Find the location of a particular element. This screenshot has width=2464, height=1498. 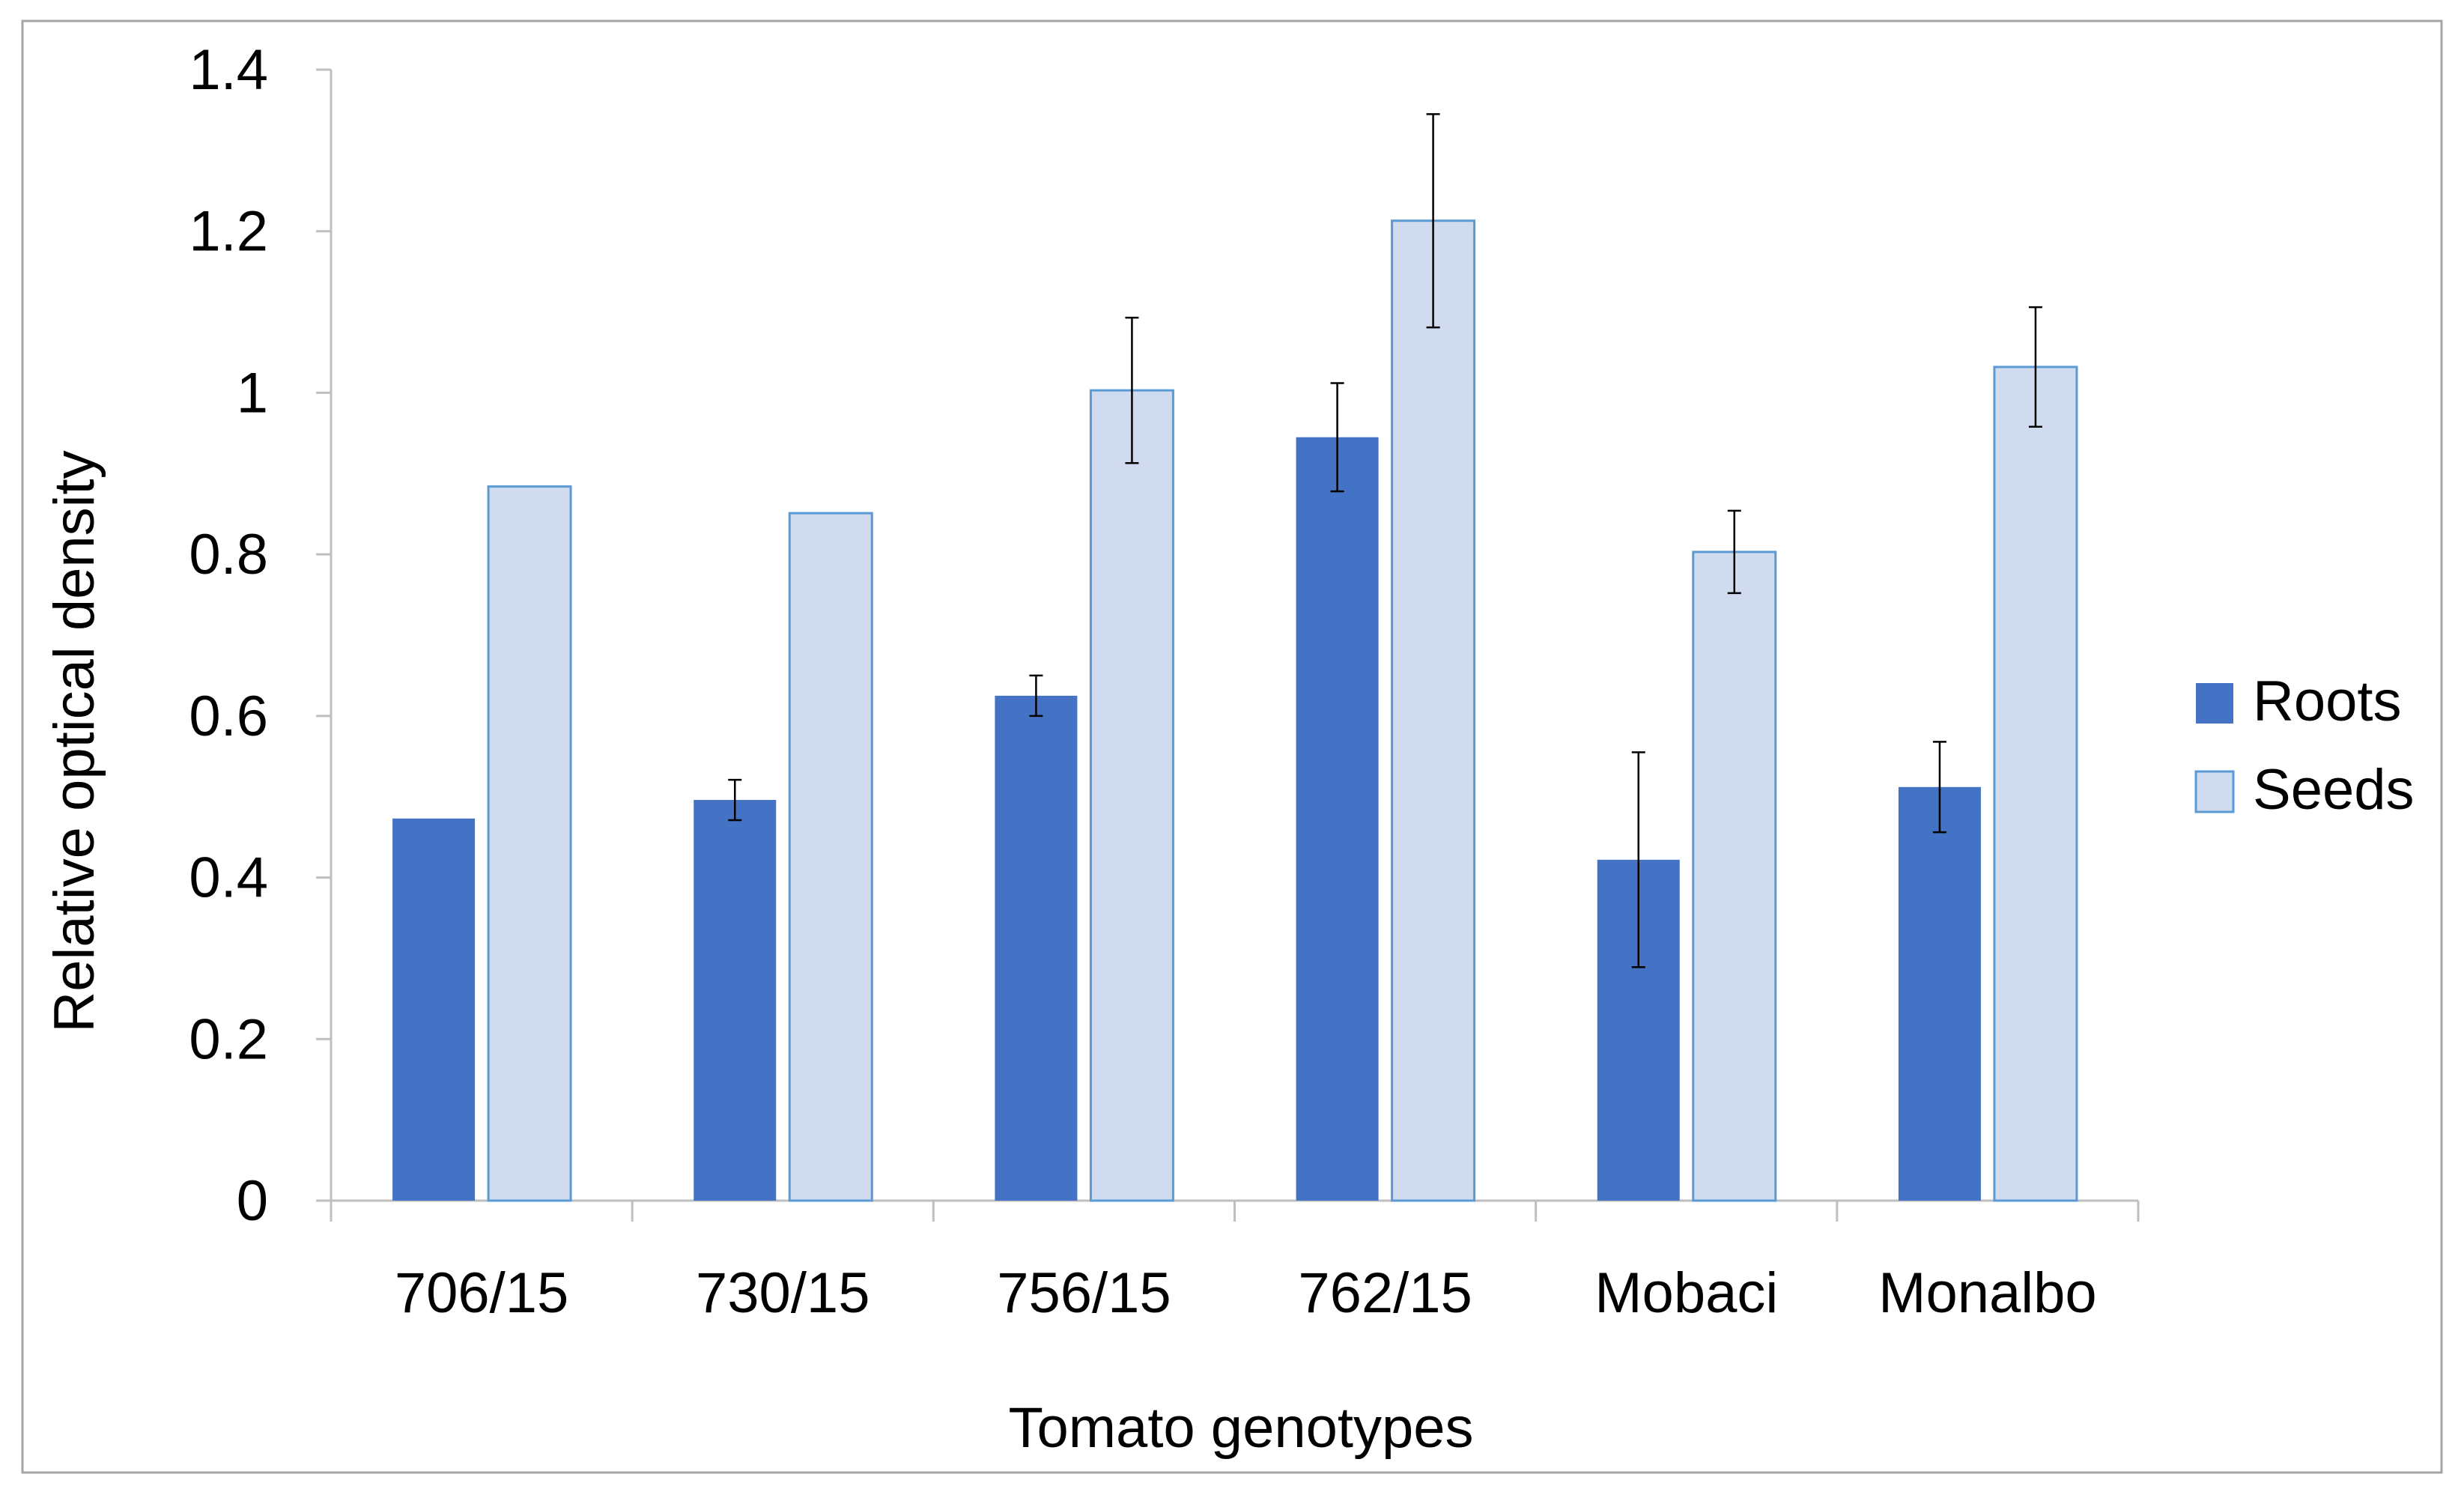

y-tick-label: 0.6 is located at coordinates (228, 716).